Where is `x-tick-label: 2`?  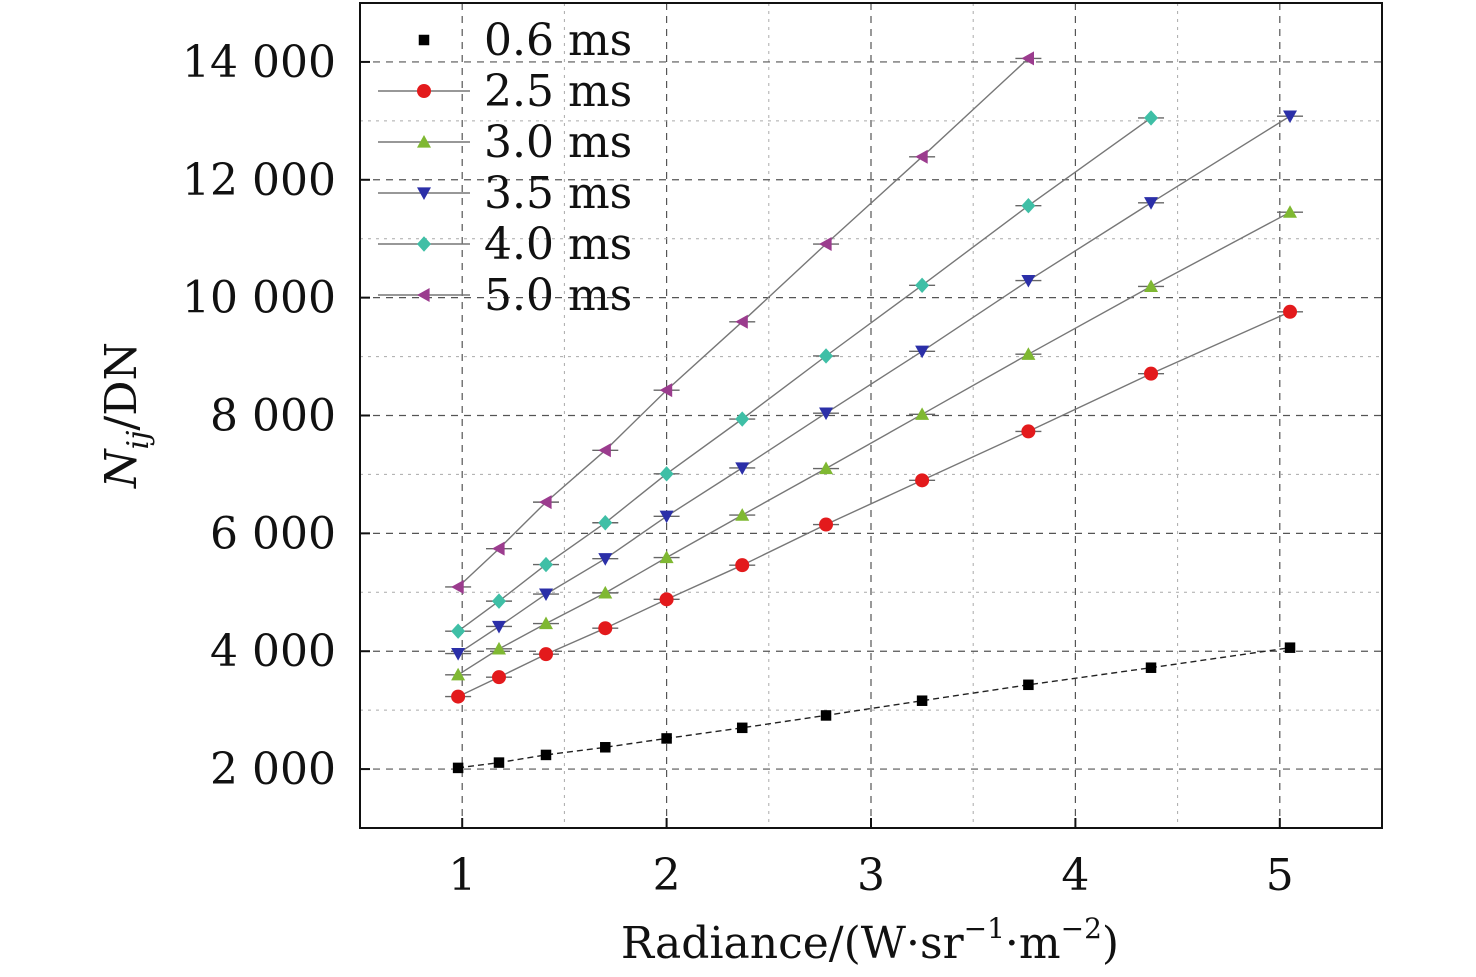 x-tick-label: 2 is located at coordinates (667, 875).